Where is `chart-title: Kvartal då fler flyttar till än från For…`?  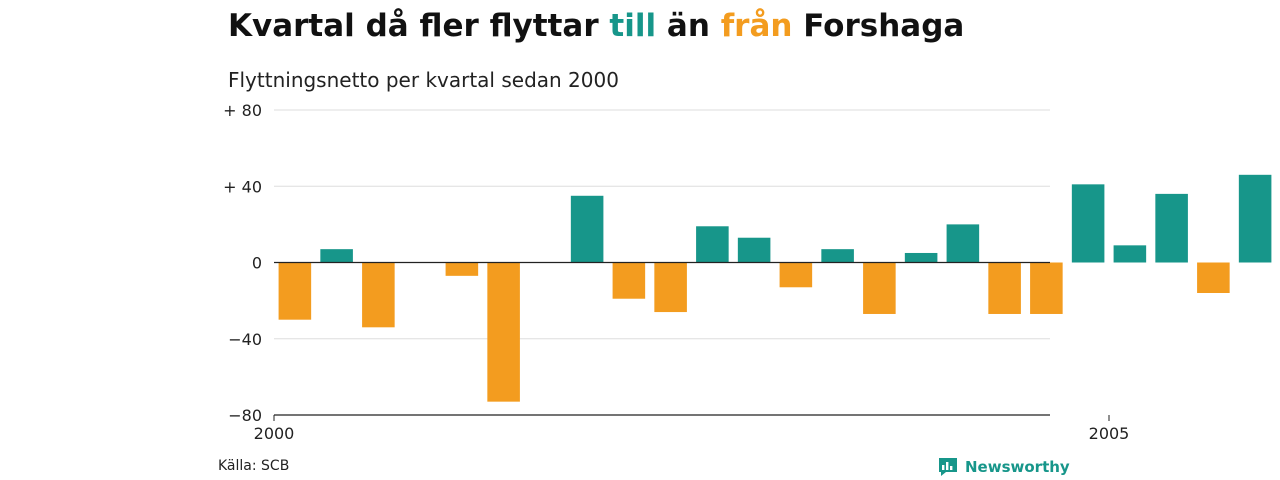 chart-title: Kvartal då fler flyttar till än från For… is located at coordinates (596, 26).